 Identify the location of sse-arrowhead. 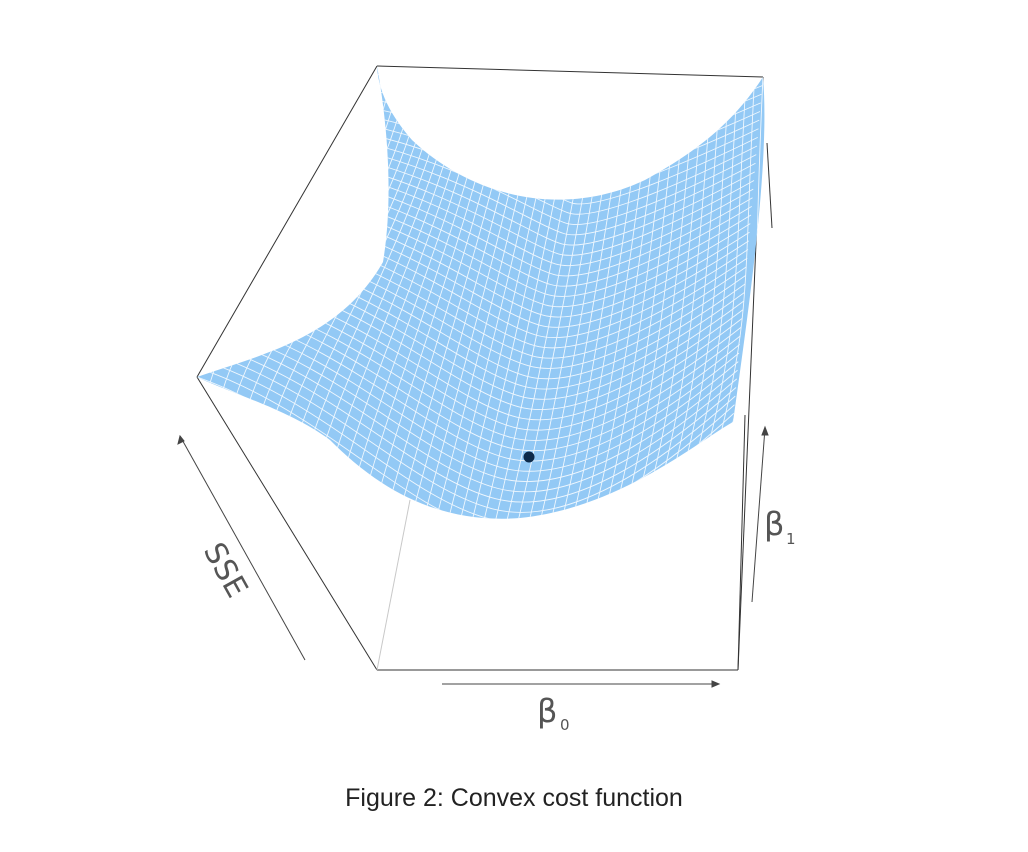
(181, 439).